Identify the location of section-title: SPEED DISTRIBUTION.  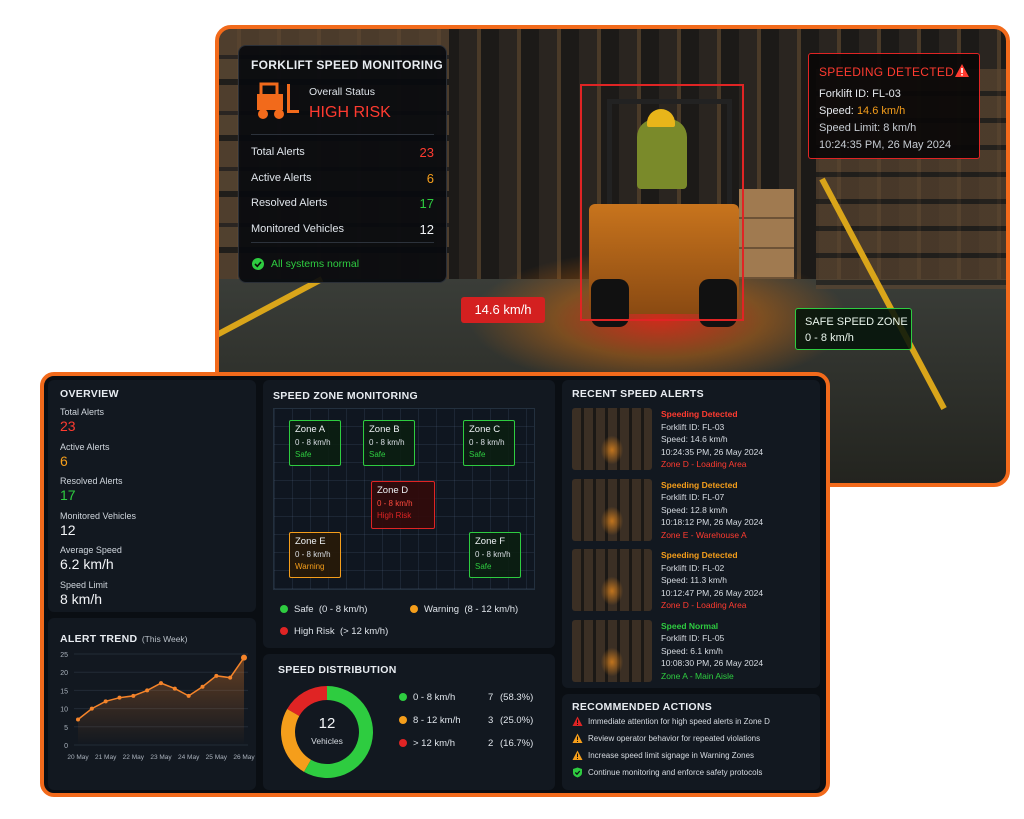
(337, 670).